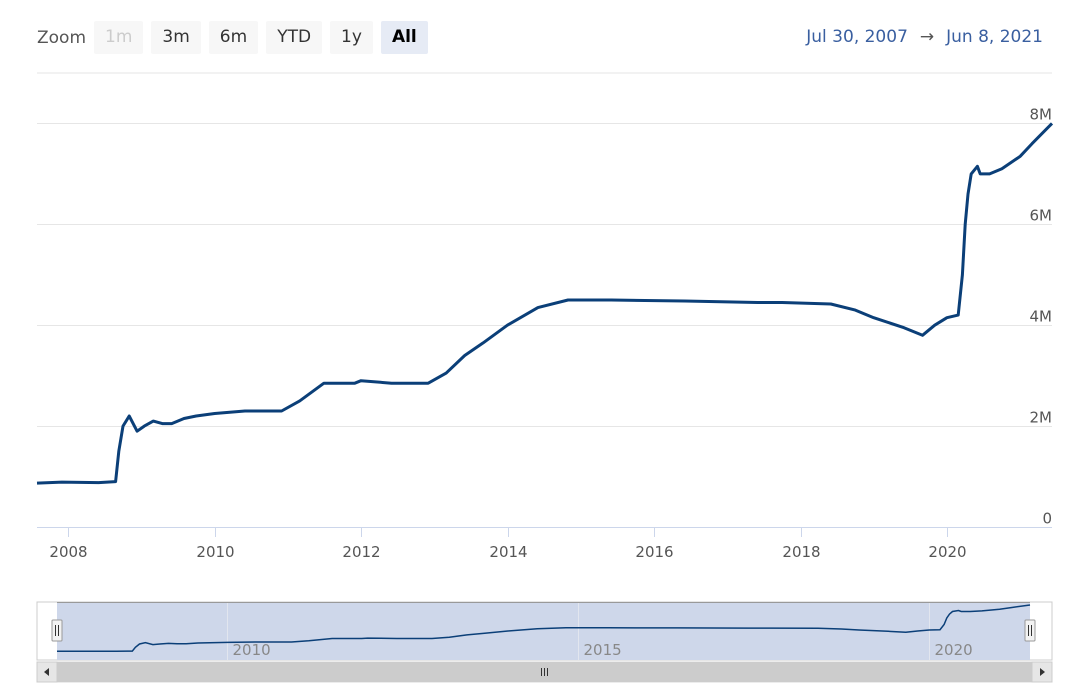 Image resolution: width=1091 pixels, height=699 pixels. What do you see at coordinates (176, 37) in the screenshot?
I see `zoom-3m-button: 3m` at bounding box center [176, 37].